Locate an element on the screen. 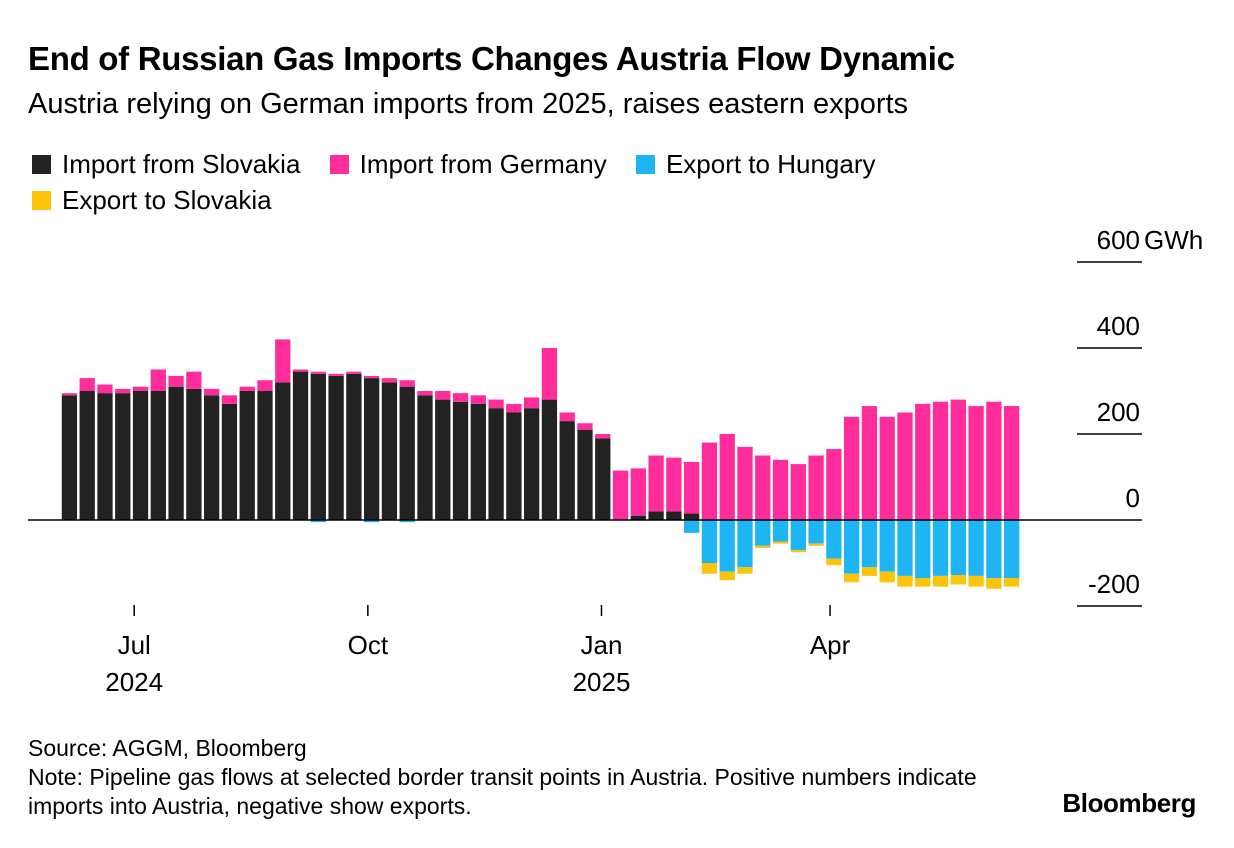 This screenshot has width=1234, height=848. y-tick-label: 600 is located at coordinates (1118, 240).